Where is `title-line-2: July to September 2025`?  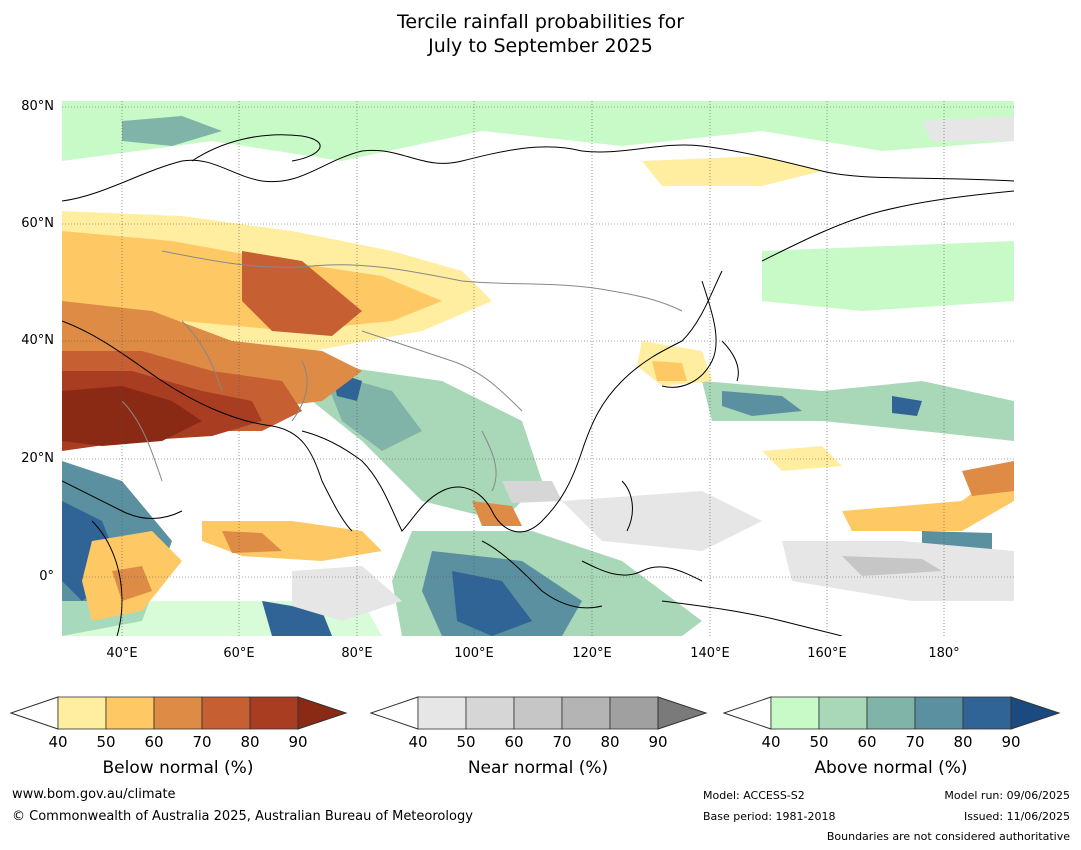 title-line-2: July to September 2025 is located at coordinates (540, 46).